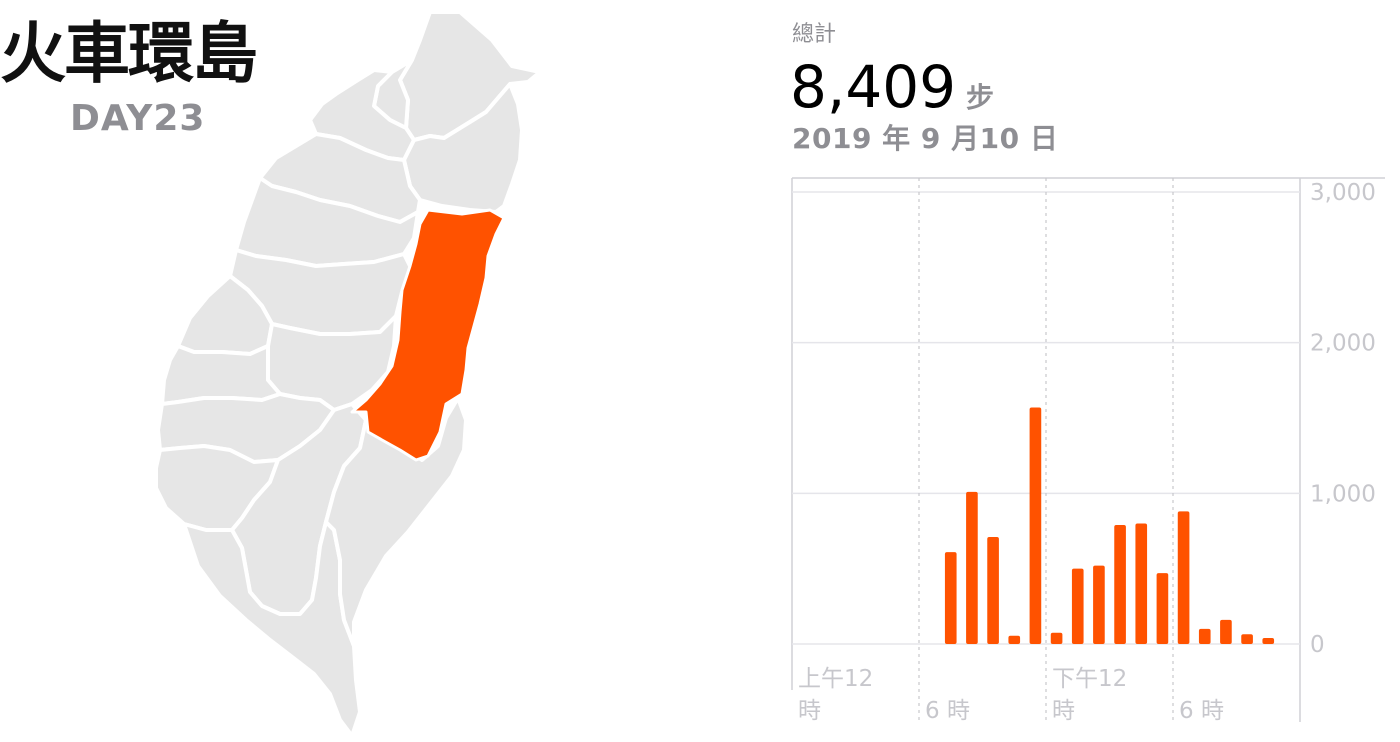 This screenshot has height=742, width=1400. I want to click on y-tick-label: 3,000, so click(1343, 193).